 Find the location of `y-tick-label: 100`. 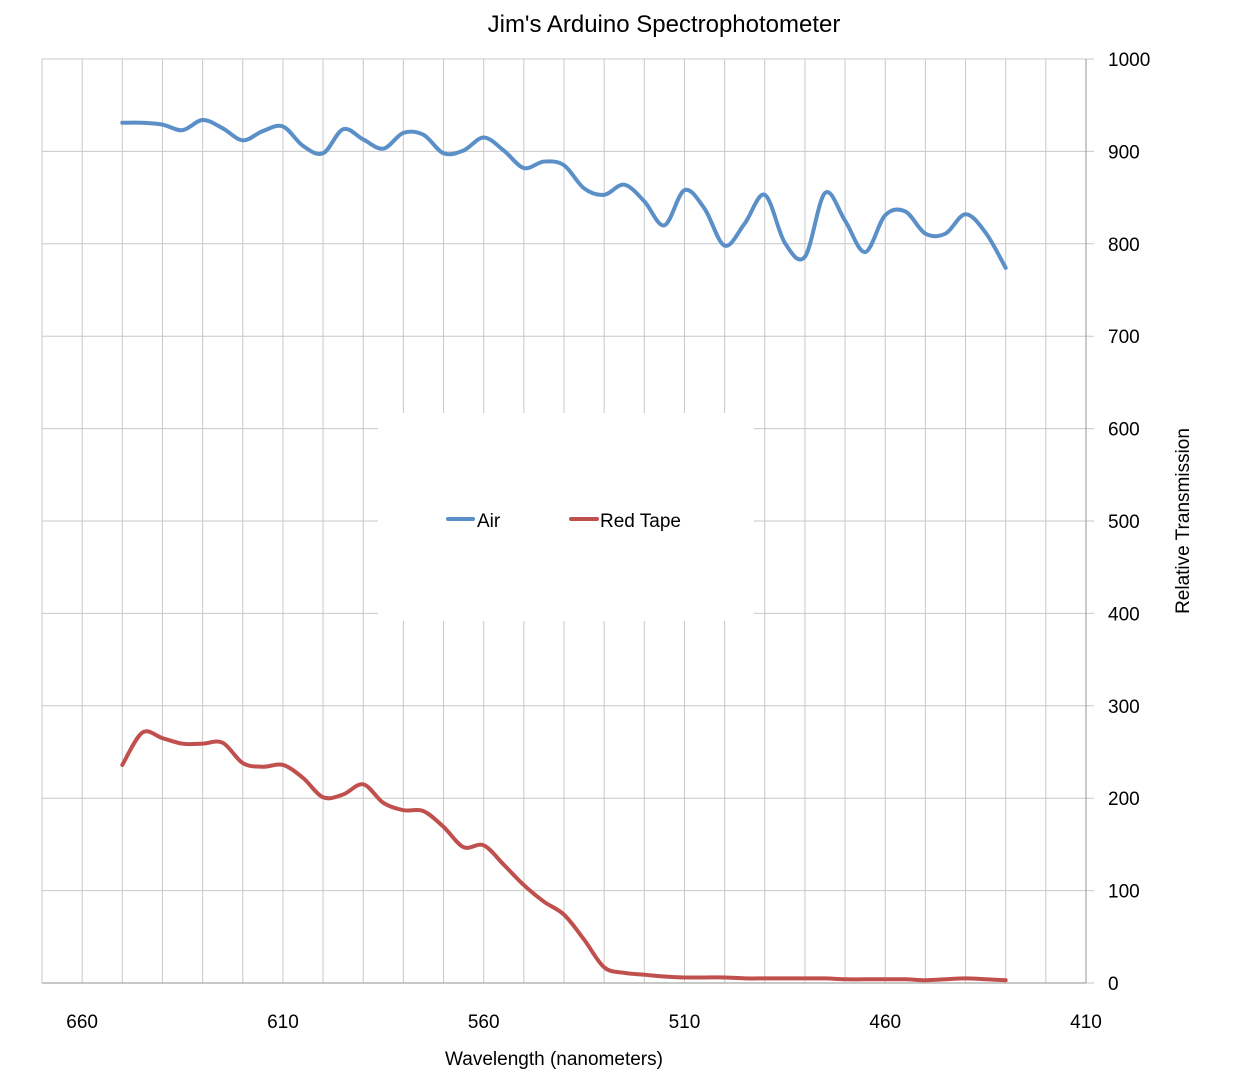

y-tick-label: 100 is located at coordinates (1124, 892).